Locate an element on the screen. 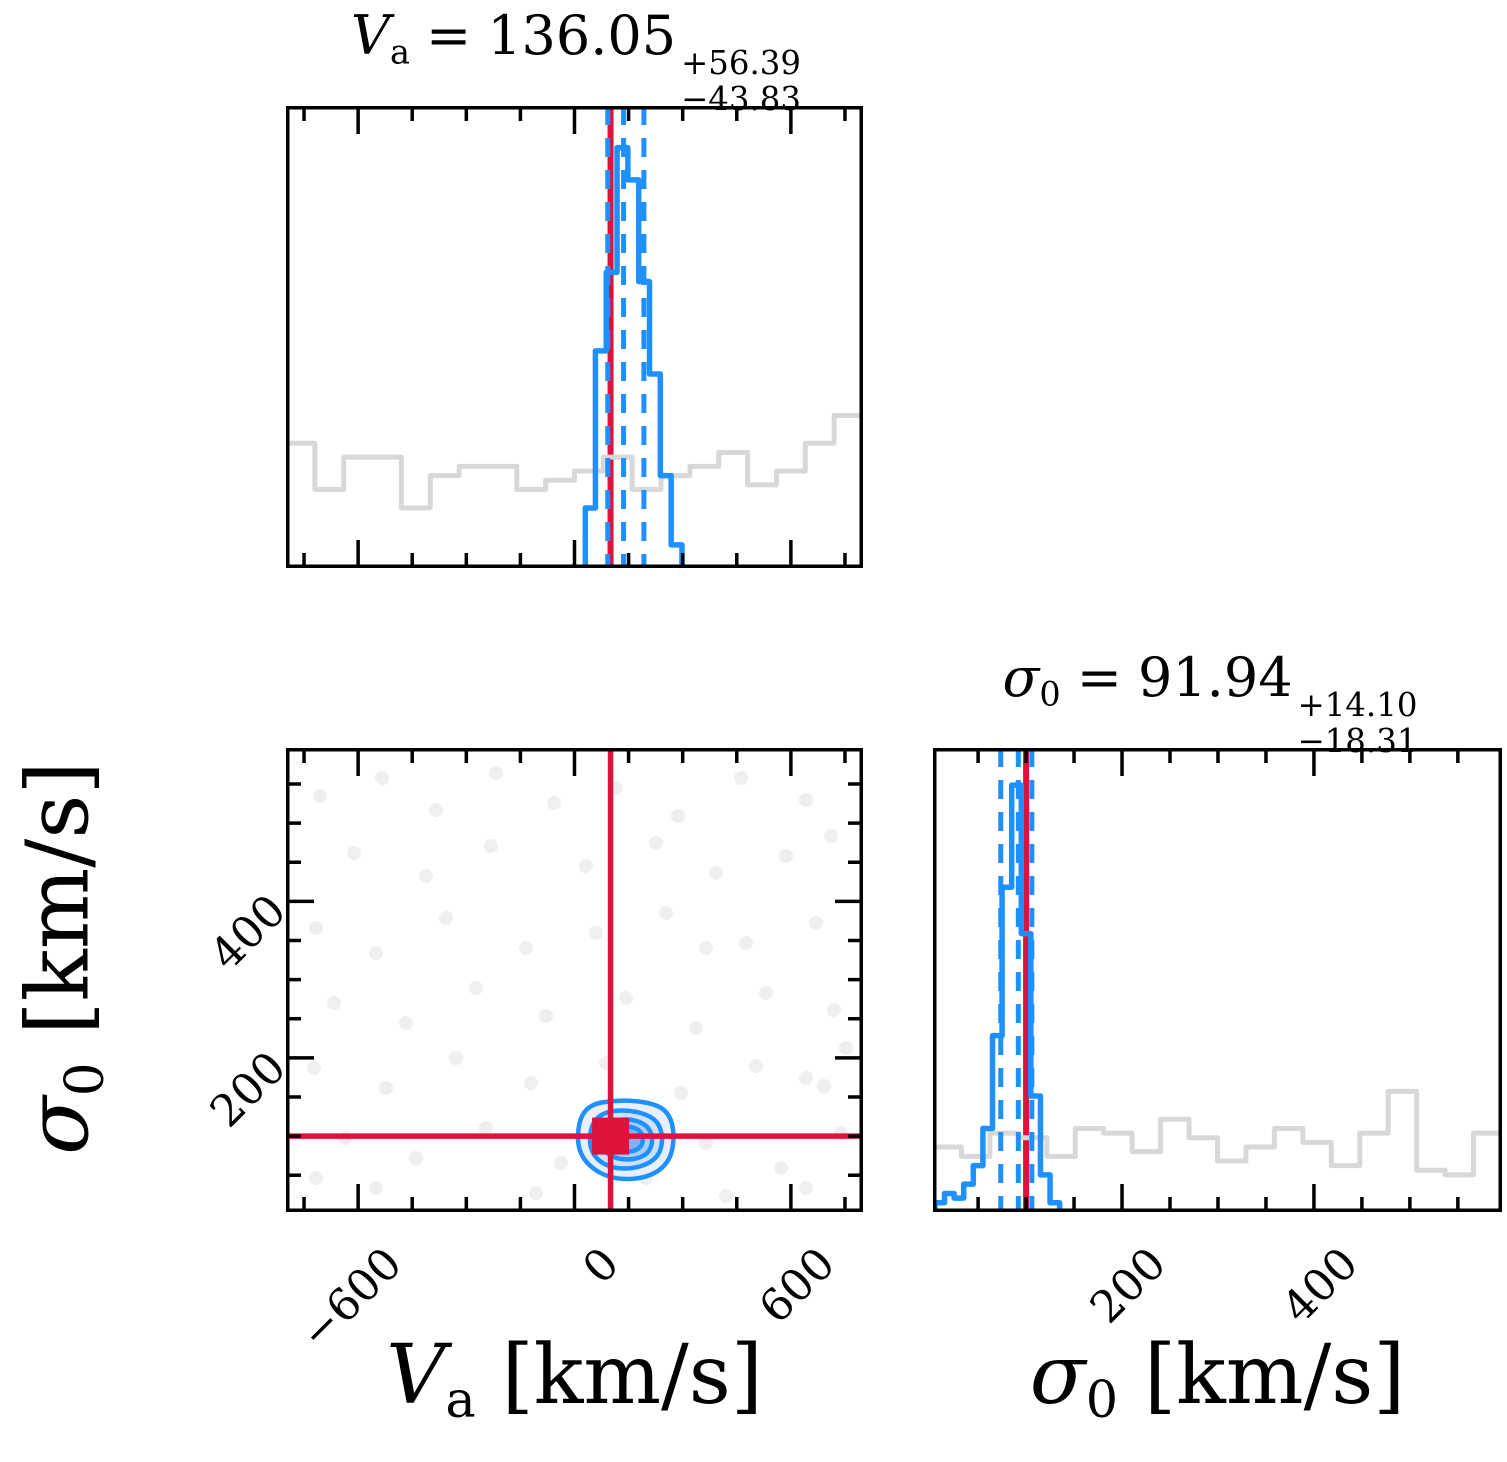  title-va-symbol: V is located at coordinates (370, 35).